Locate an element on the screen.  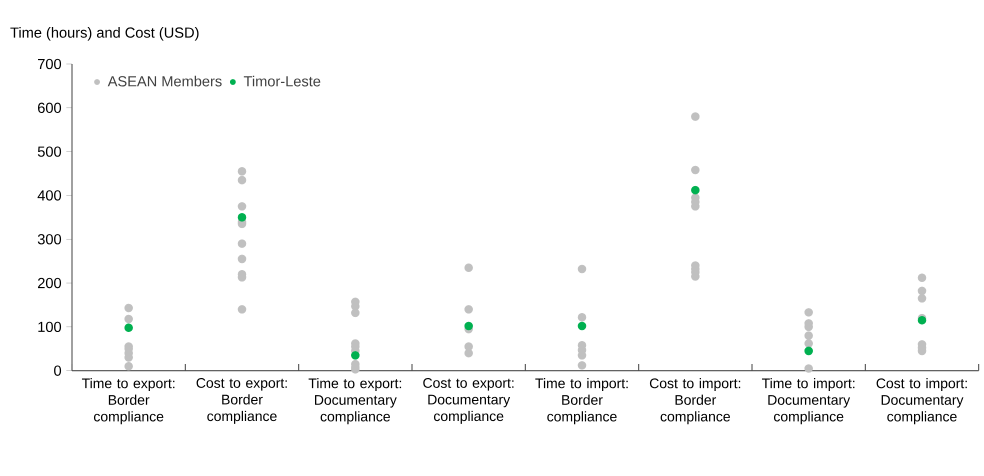
x-tick-label: Cost to import: Documentary compliance is located at coordinates (921, 401).